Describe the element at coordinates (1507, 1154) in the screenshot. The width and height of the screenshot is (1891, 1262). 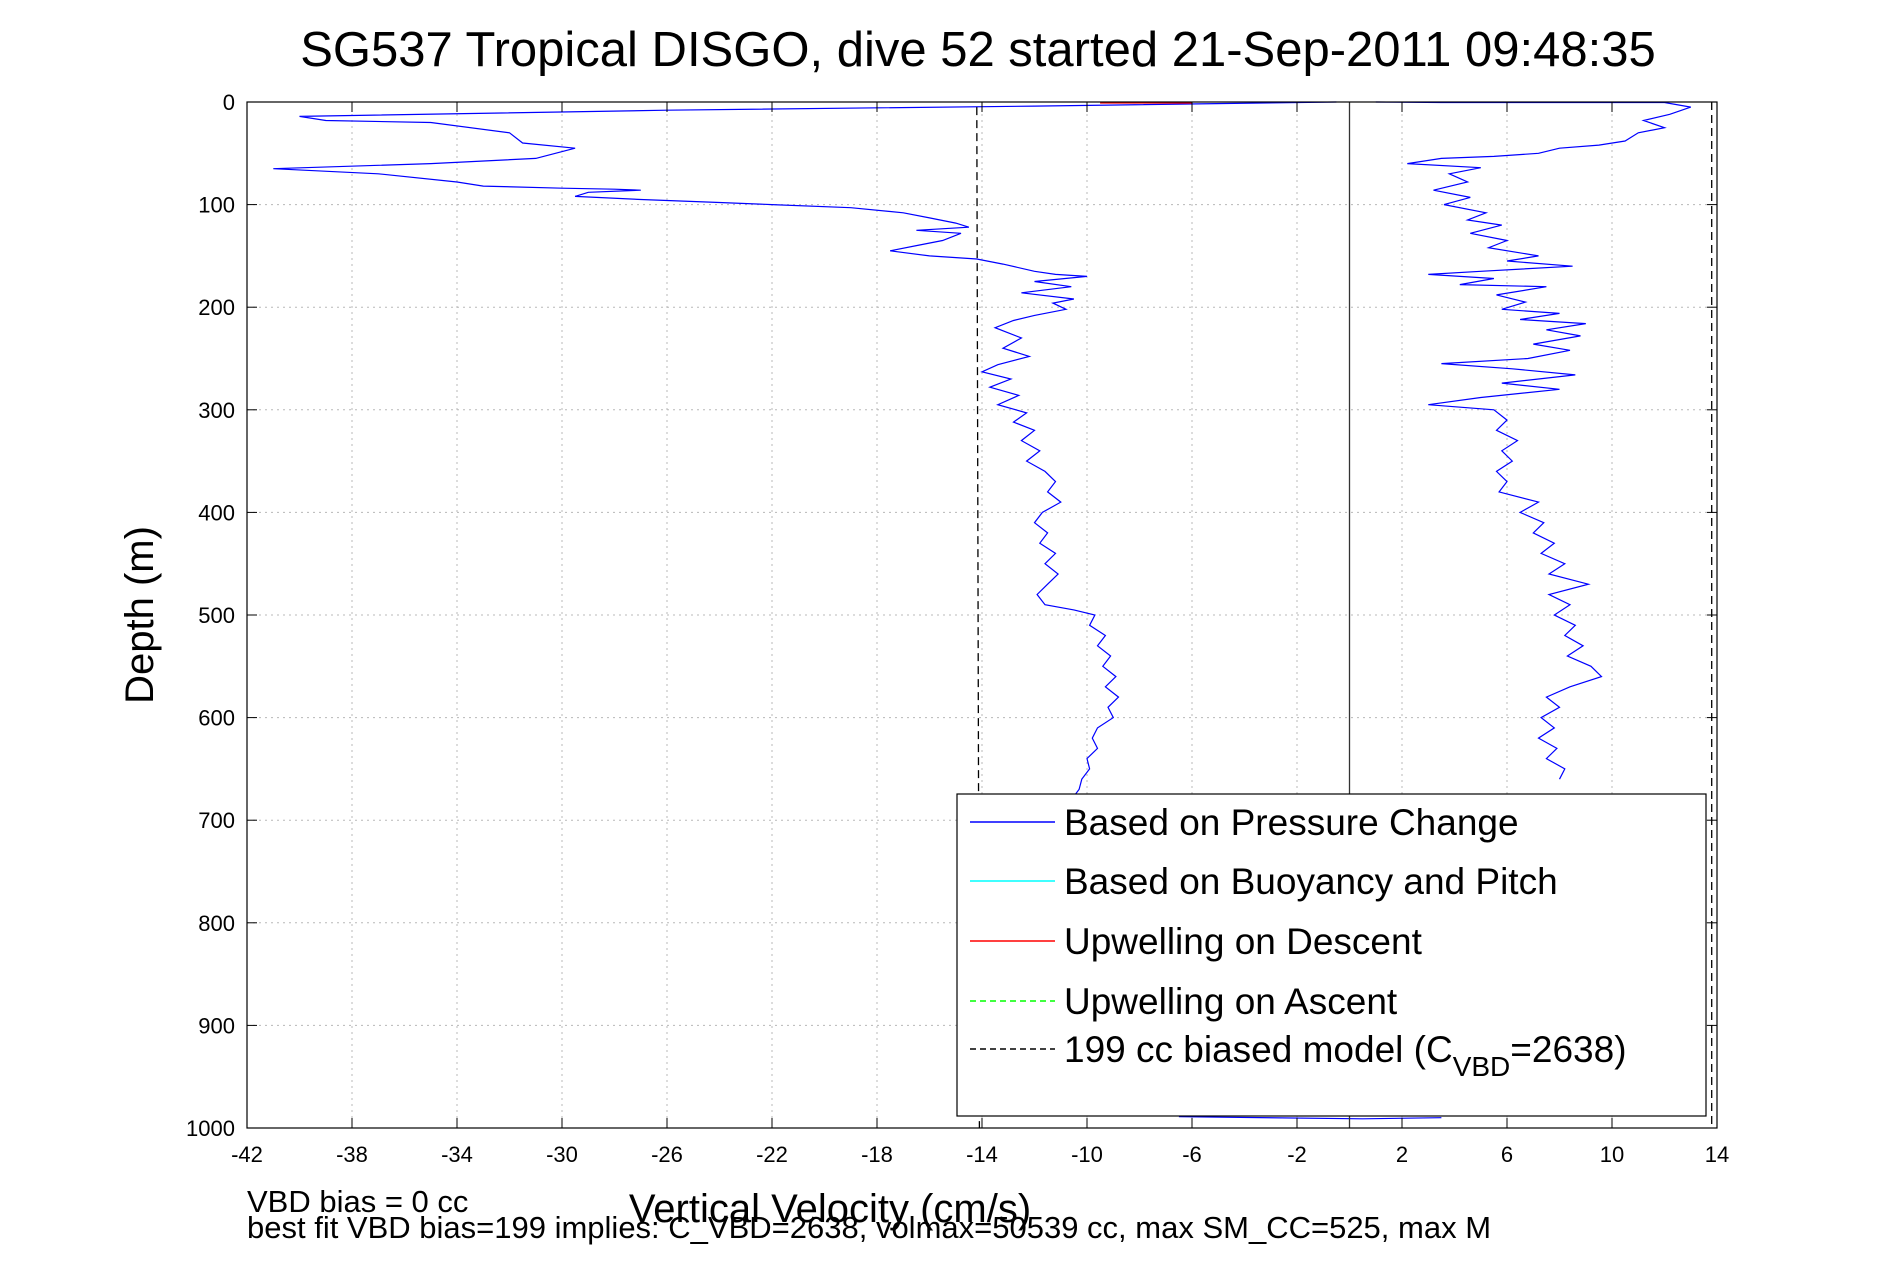
I see `x-tick-label: 6` at that location.